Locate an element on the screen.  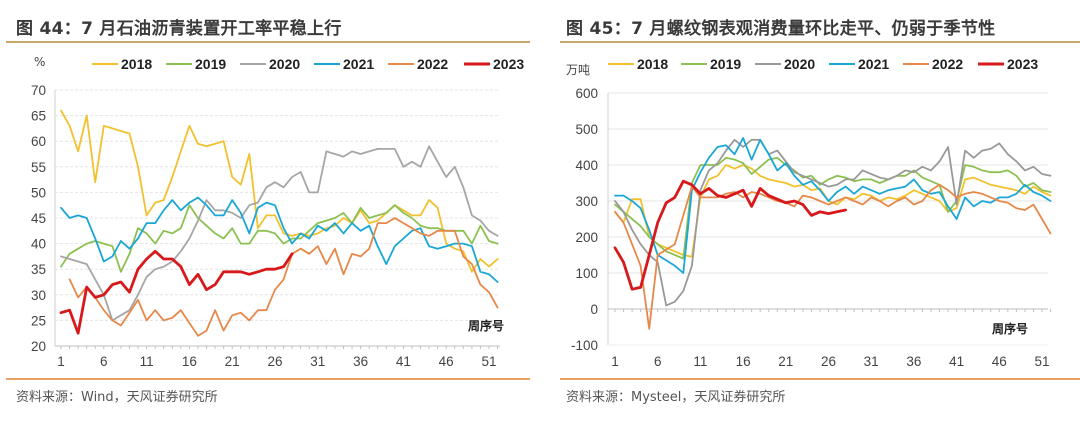
y-tick-label: 100 is located at coordinates (586, 273).